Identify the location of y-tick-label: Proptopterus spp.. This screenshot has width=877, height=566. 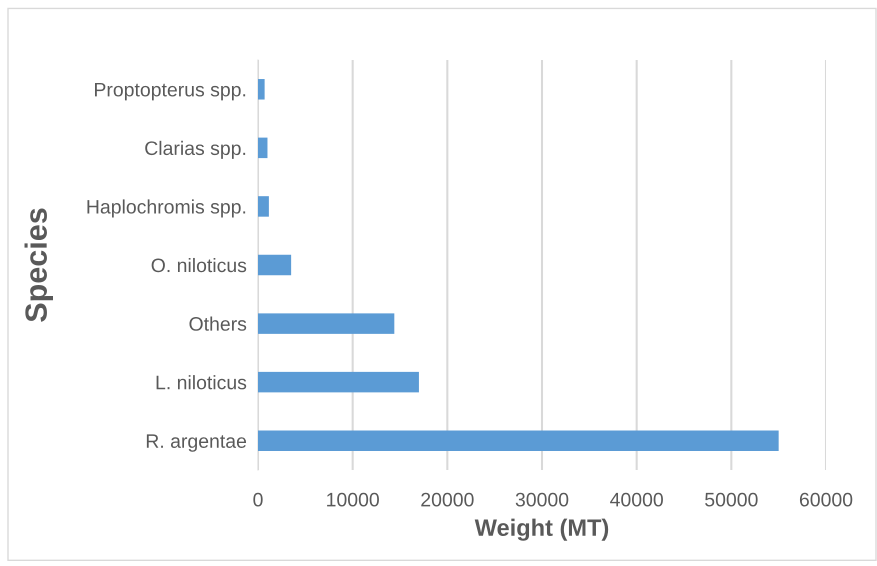
(170, 91).